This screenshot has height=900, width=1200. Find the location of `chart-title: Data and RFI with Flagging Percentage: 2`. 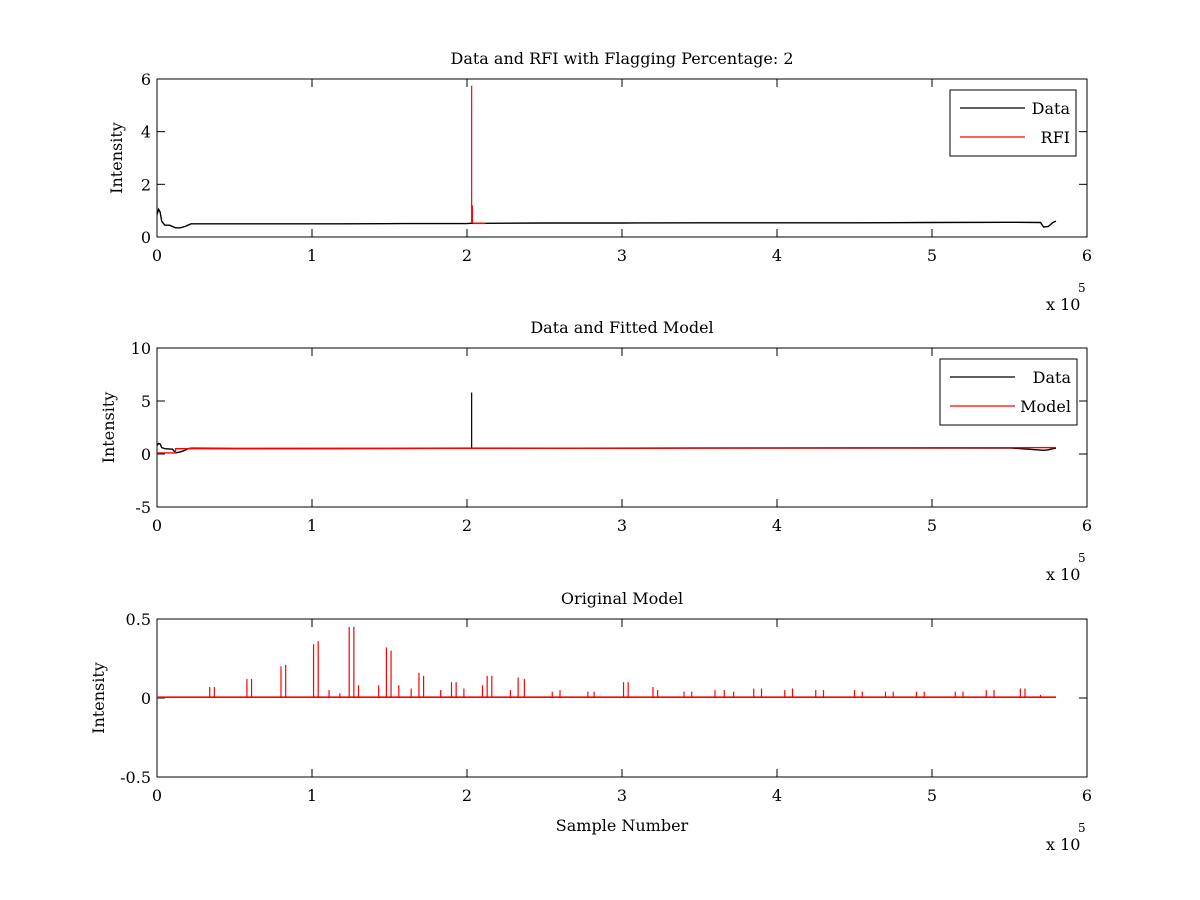

chart-title: Data and RFI with Flagging Percentage: 2 is located at coordinates (621, 58).